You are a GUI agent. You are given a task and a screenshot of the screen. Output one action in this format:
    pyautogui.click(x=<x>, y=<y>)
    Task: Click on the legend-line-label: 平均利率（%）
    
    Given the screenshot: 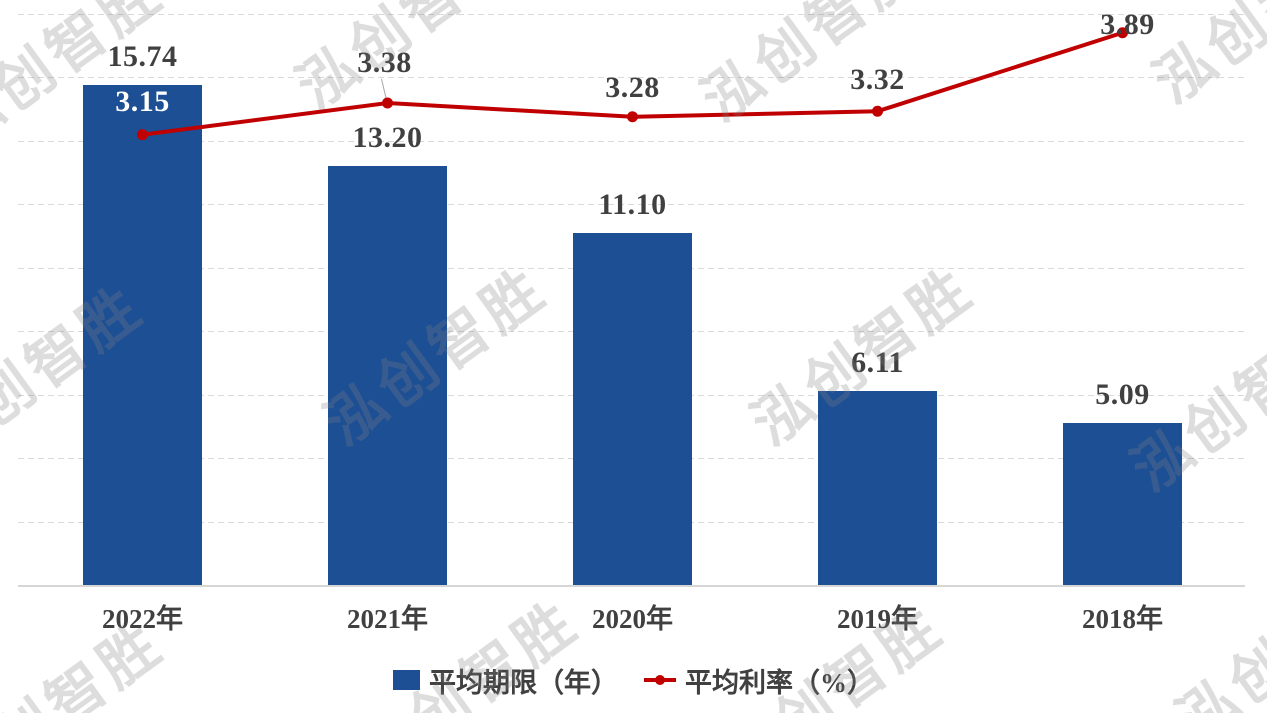 What is the action you would take?
    pyautogui.click(x=779, y=682)
    